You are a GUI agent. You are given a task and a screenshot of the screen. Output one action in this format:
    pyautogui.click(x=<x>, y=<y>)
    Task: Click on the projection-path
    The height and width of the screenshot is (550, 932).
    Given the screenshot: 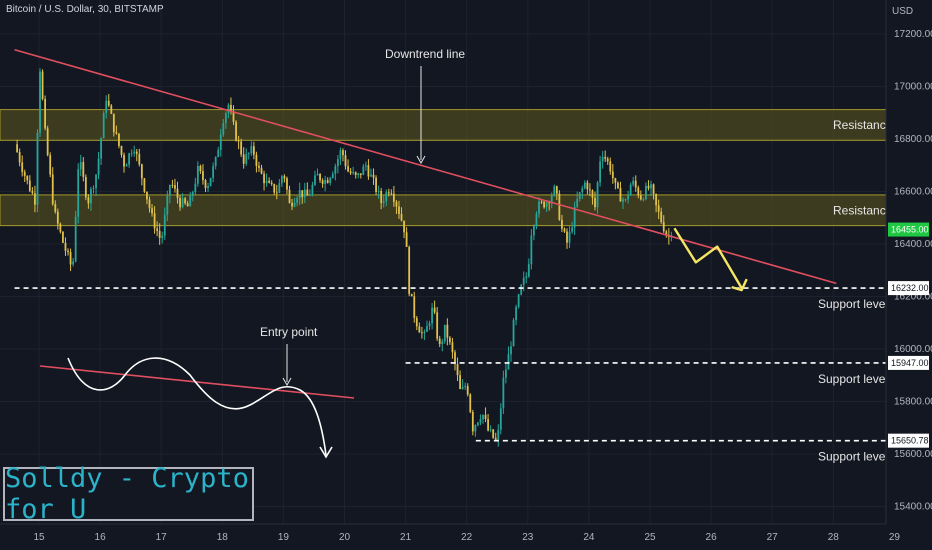 What is the action you would take?
    pyautogui.click(x=708, y=258)
    